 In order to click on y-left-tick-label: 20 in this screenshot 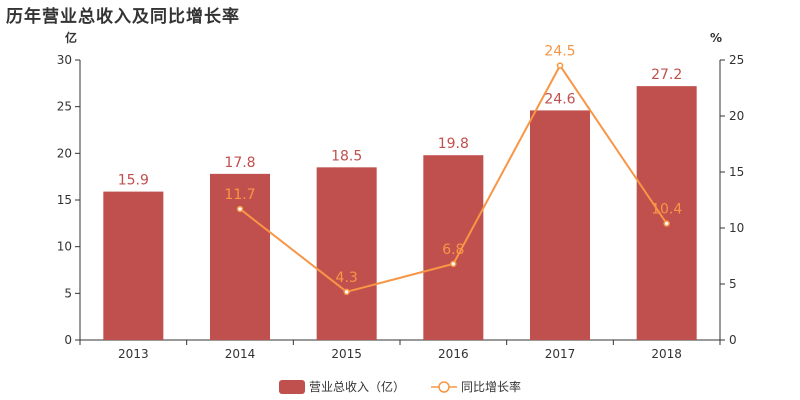, I will do `click(64, 153)`.